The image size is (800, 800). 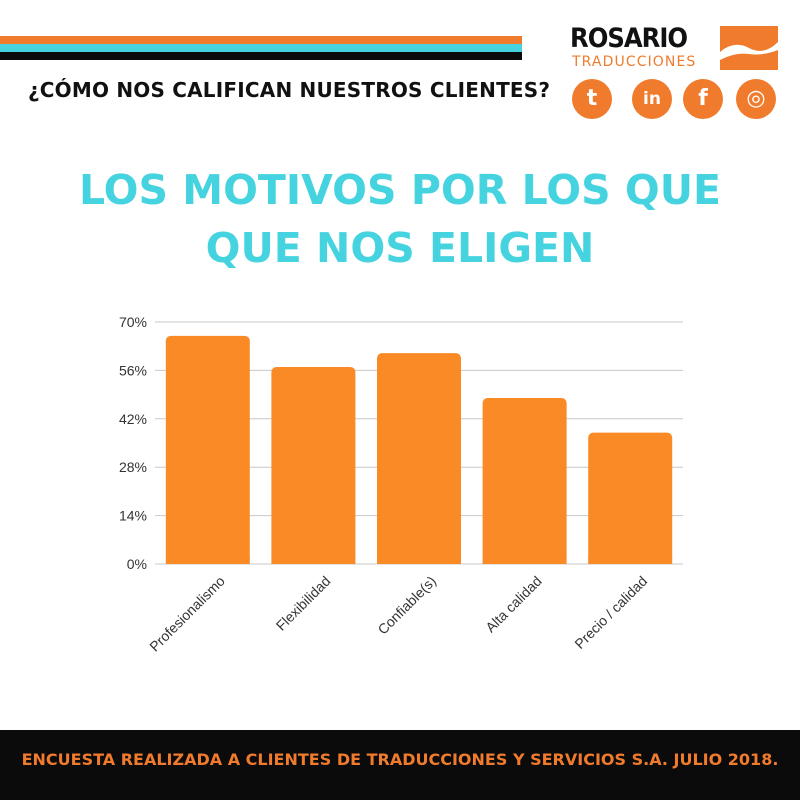 What do you see at coordinates (133, 419) in the screenshot?
I see `y-tick-label: 42%` at bounding box center [133, 419].